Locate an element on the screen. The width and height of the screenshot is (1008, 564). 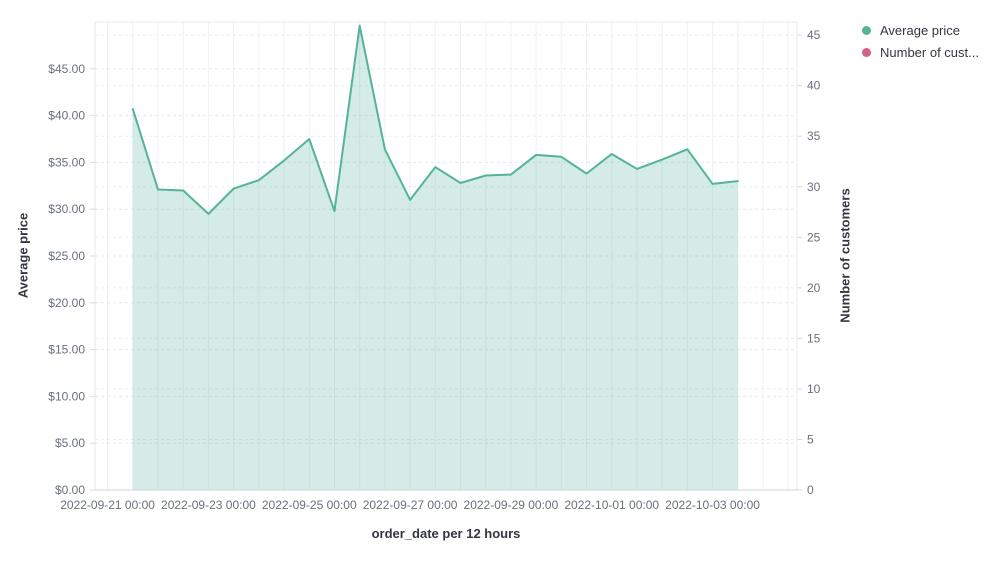
x-tick-label: 2022-09-27 00:00 is located at coordinates (410, 505).